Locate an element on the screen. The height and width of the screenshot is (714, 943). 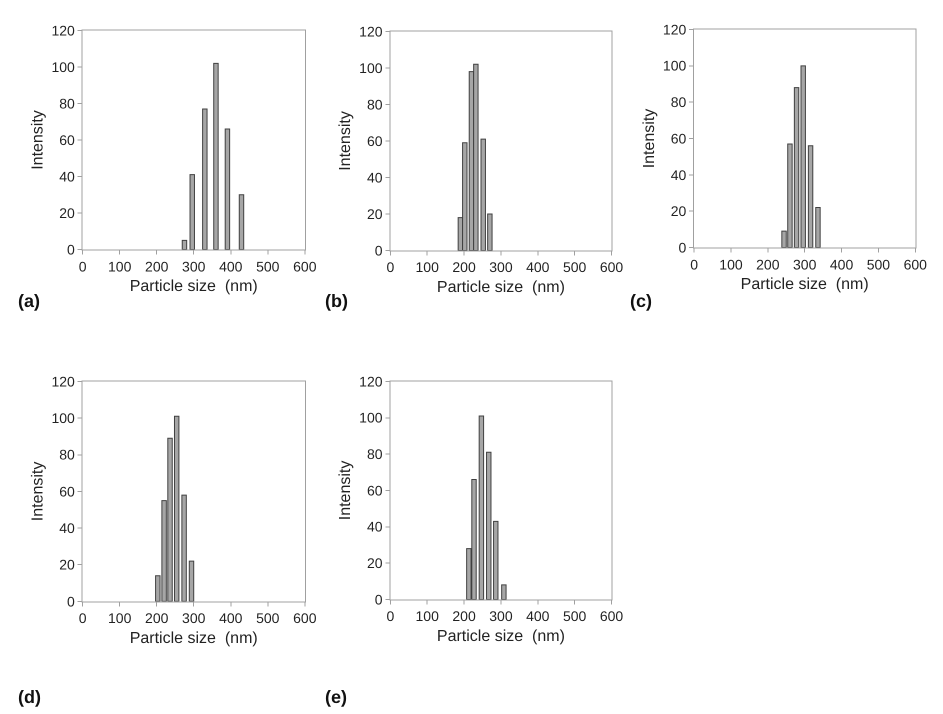
text: (a) is located at coordinates (29, 301).